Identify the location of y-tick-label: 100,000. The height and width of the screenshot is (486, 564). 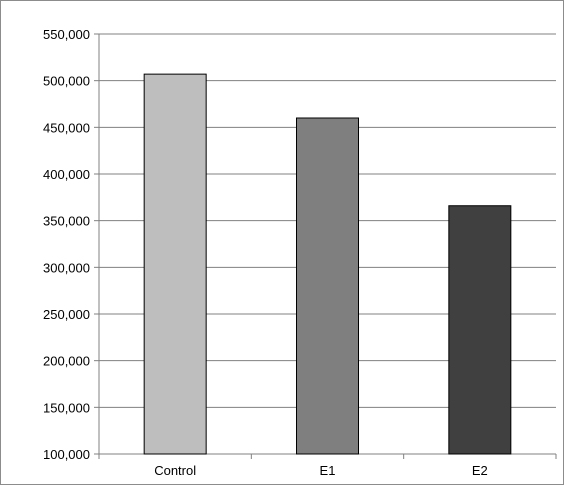
(66, 454).